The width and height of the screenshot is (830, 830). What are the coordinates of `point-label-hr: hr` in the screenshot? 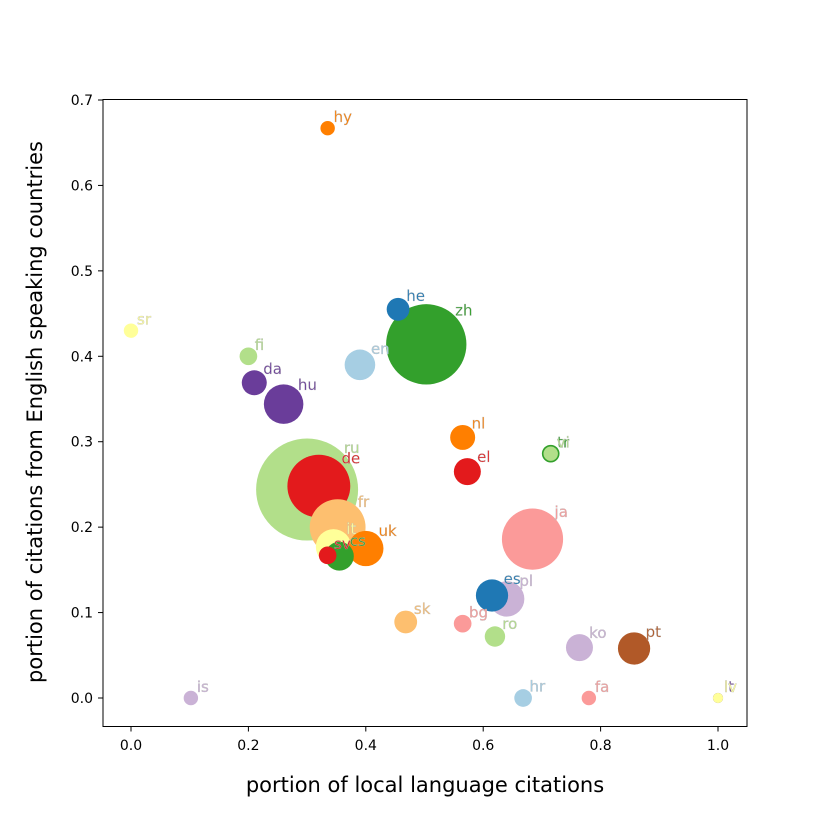 It's located at (537, 687).